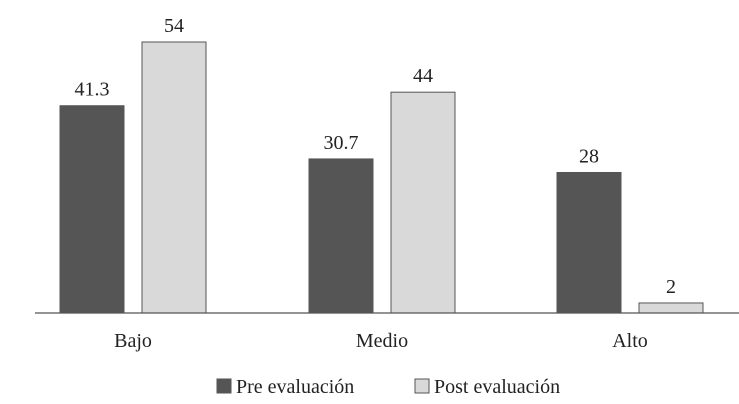  I want to click on legend: Pre evaluación Post evaluación, so click(388, 387).